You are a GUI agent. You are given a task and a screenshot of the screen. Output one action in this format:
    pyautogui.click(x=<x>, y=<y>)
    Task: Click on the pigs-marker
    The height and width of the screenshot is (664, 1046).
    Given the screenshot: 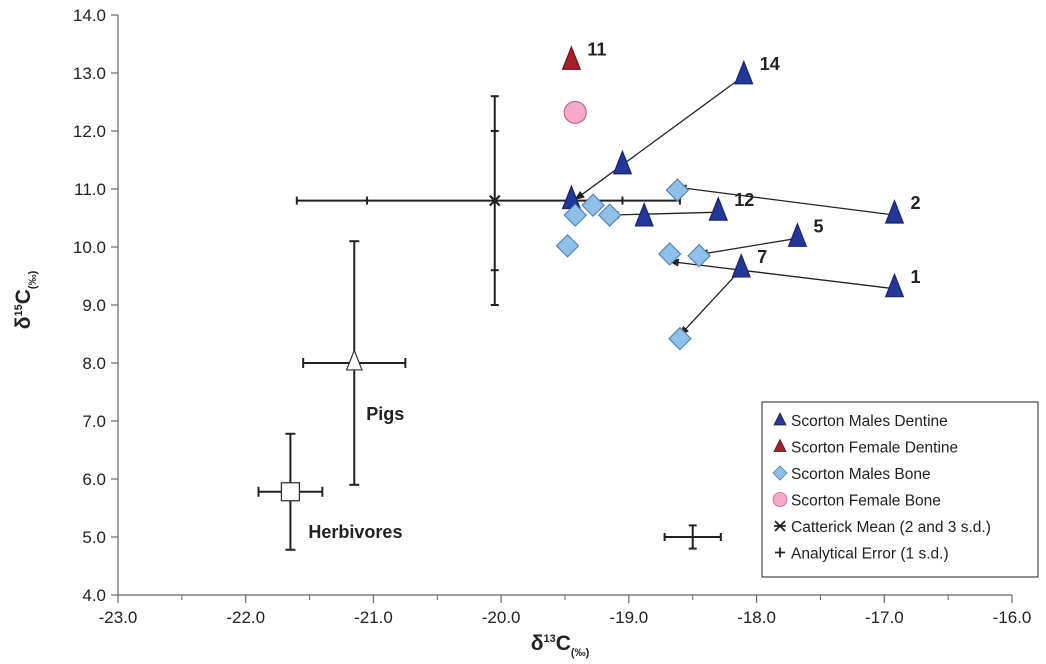 What is the action you would take?
    pyautogui.click(x=354, y=359)
    